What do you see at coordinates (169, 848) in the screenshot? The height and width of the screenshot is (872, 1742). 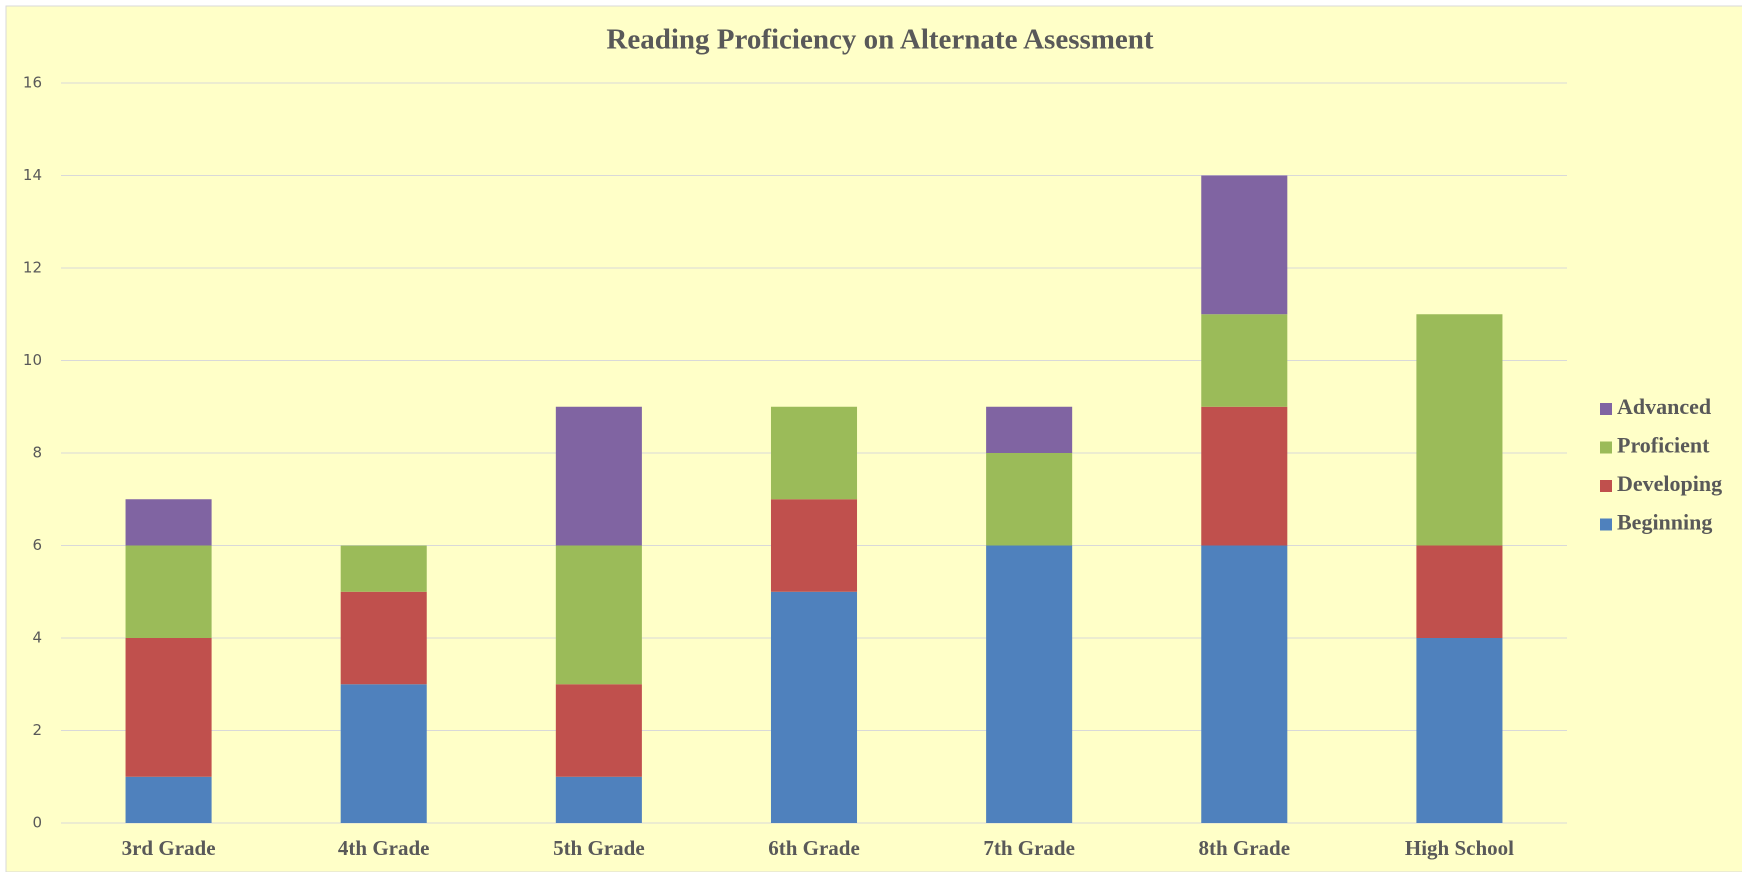 I see `x-tick-label: 3rd Grade` at bounding box center [169, 848].